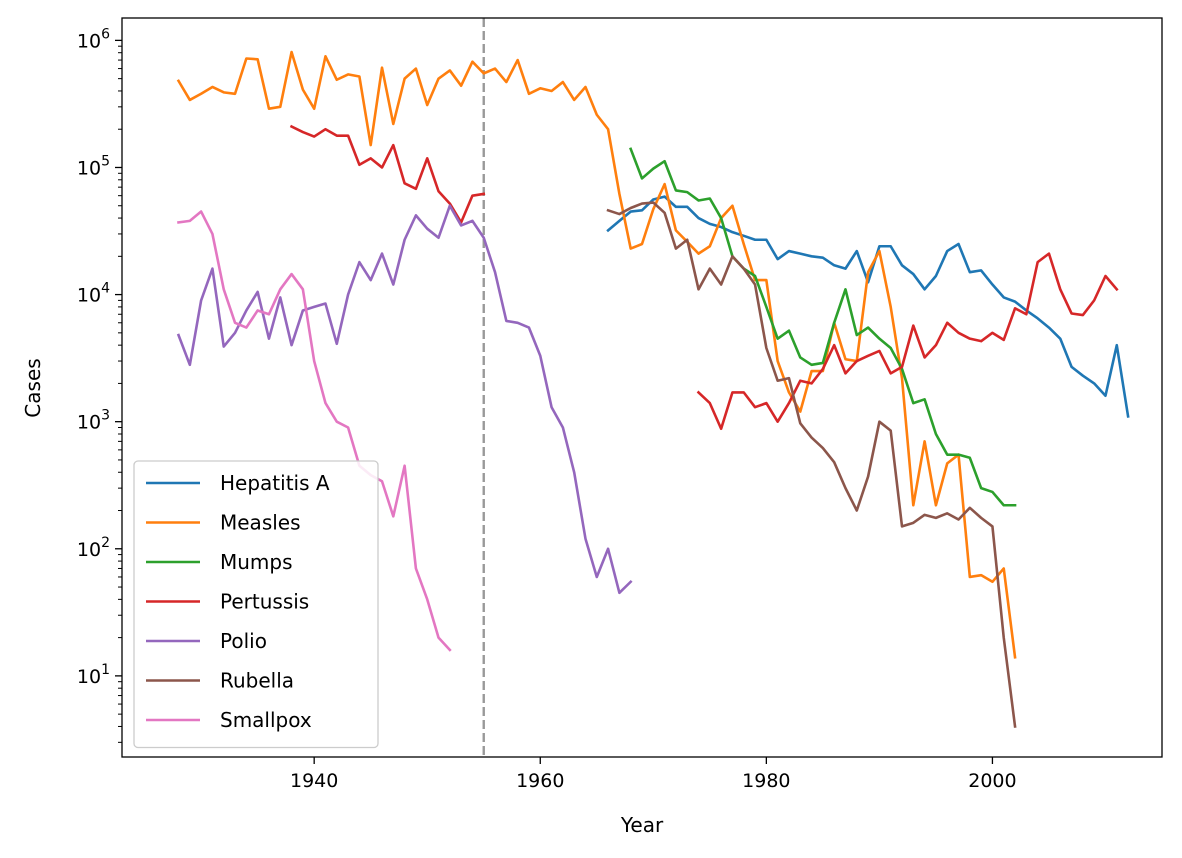  Describe the element at coordinates (275, 483) in the screenshot. I see `legend-label: Hepatitis A` at that location.